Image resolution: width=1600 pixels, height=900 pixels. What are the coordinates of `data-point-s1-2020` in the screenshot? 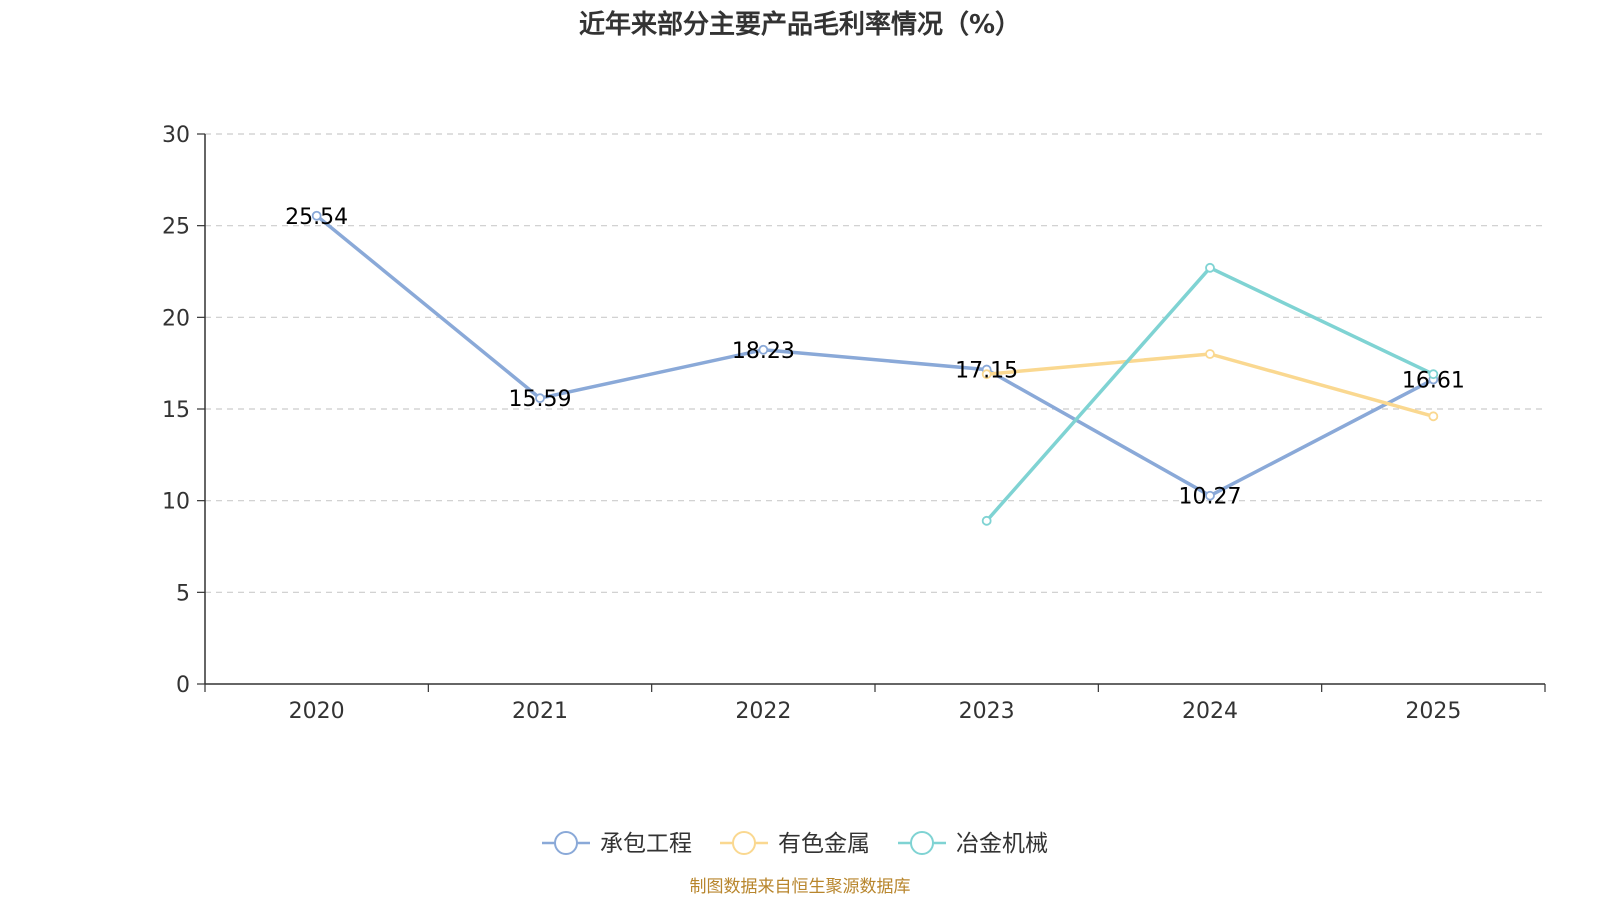 It's located at (316, 215).